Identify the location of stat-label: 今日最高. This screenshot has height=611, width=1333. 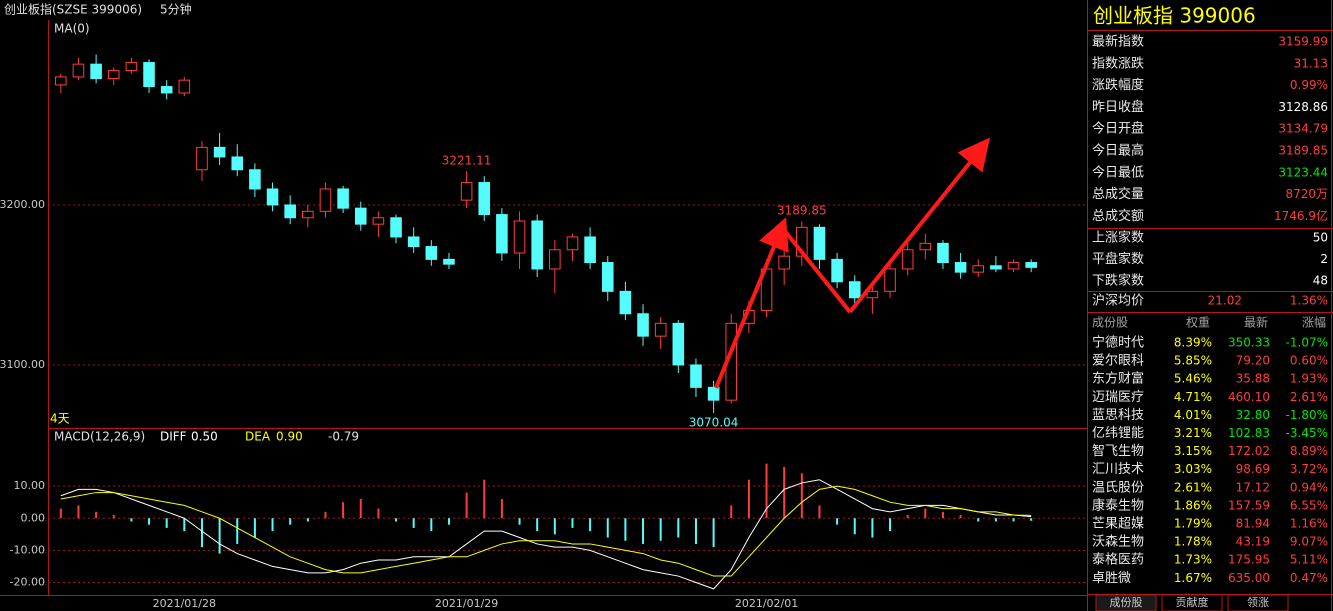
(1118, 151).